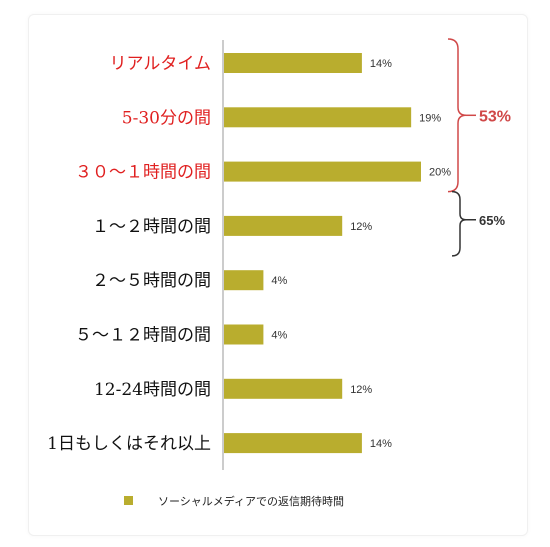  I want to click on category-label: １～２時間の間, so click(151, 227).